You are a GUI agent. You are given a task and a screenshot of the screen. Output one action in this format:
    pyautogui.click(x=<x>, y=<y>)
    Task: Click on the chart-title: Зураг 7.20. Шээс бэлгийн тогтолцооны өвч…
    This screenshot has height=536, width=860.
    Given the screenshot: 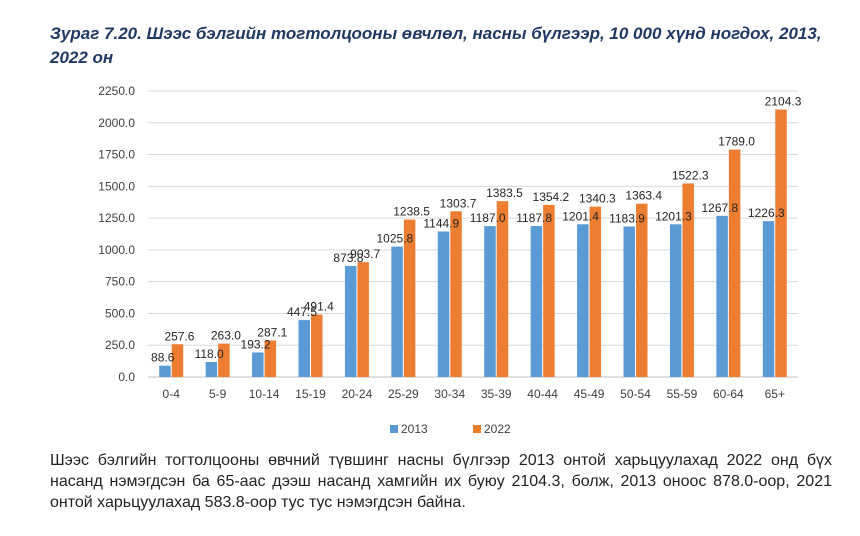 What is the action you would take?
    pyautogui.click(x=436, y=45)
    